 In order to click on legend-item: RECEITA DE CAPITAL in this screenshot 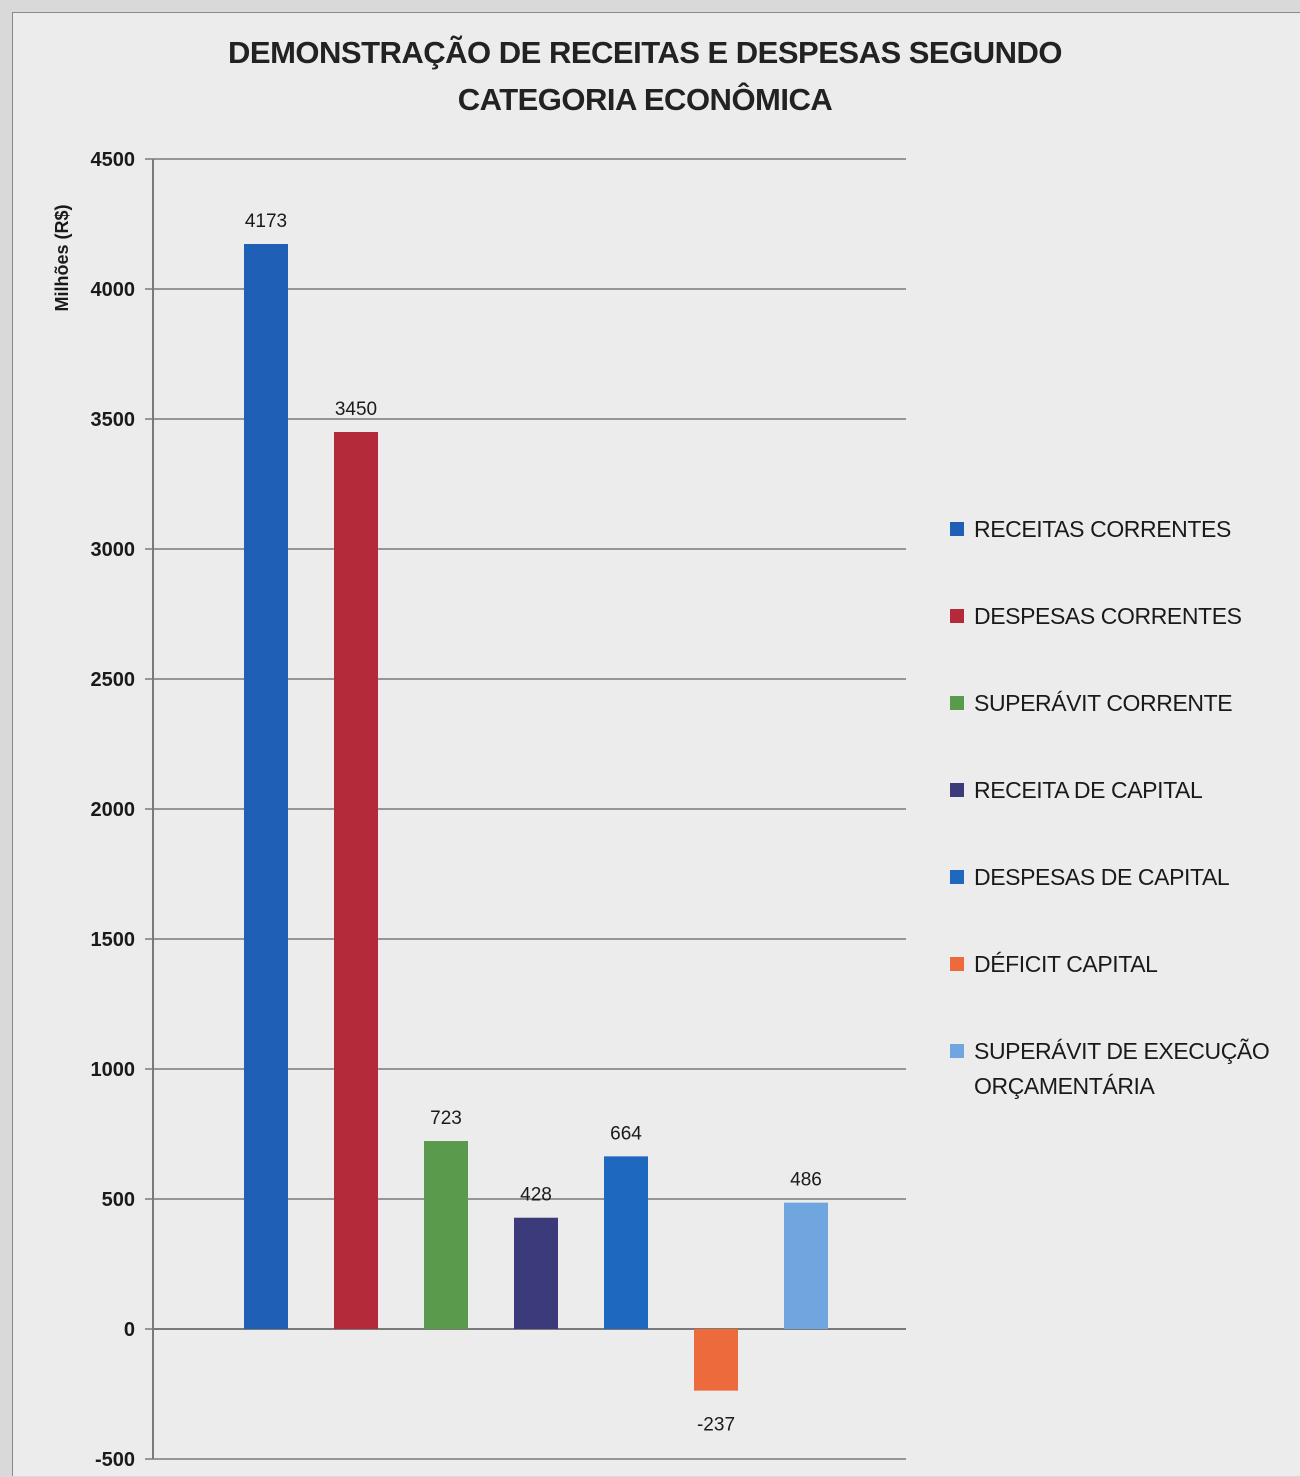, I will do `click(1076, 790)`.